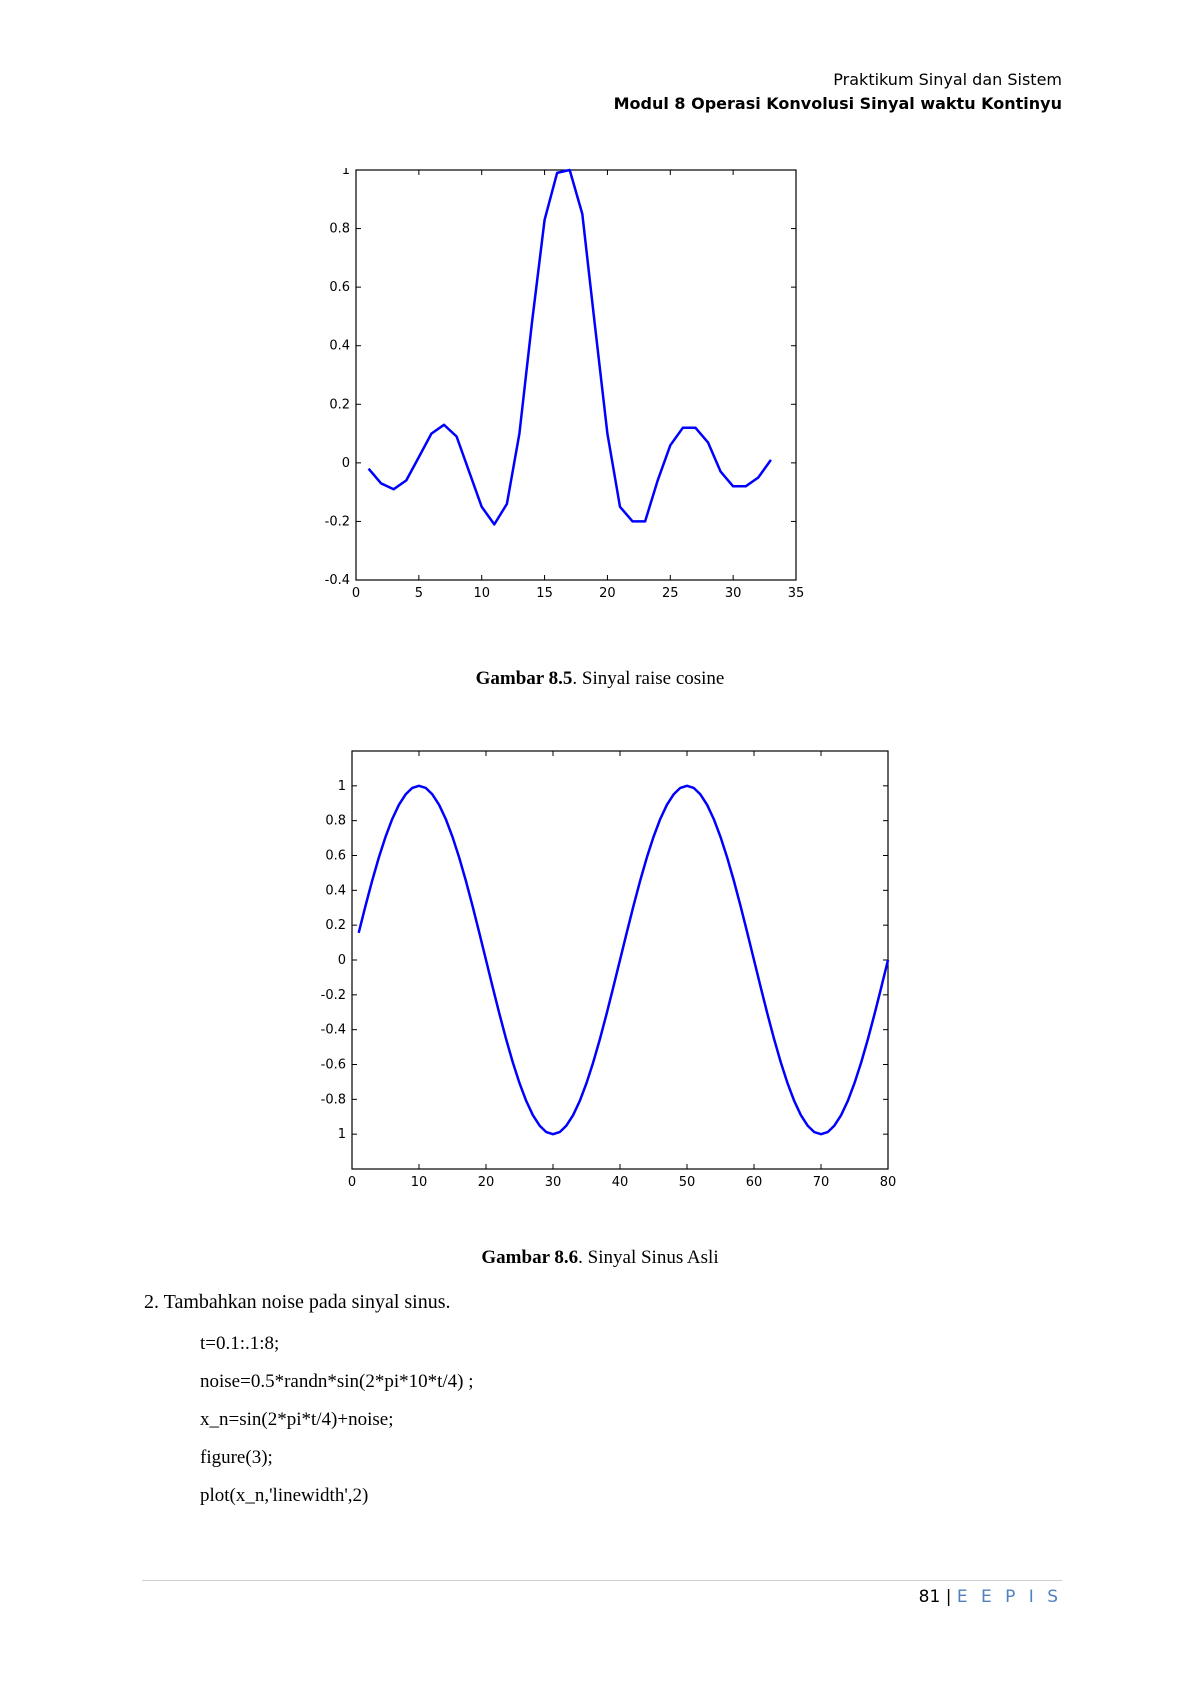 Image resolution: width=1200 pixels, height=1698 pixels. What do you see at coordinates (297, 1302) in the screenshot?
I see `step-instruction: 2. Tambahkan noise pada sinyal sinus.` at bounding box center [297, 1302].